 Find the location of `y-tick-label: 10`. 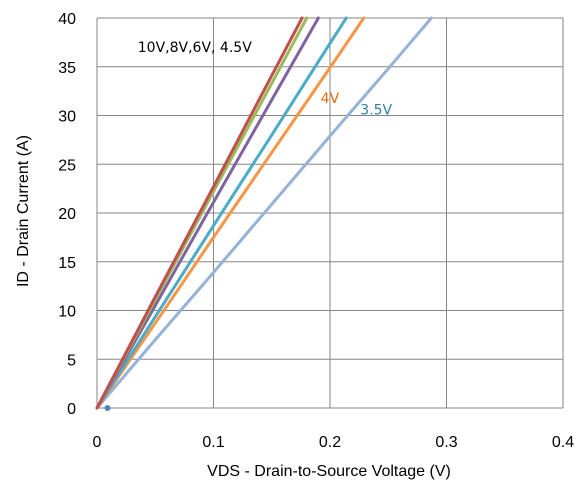

y-tick-label: 10 is located at coordinates (67, 312).